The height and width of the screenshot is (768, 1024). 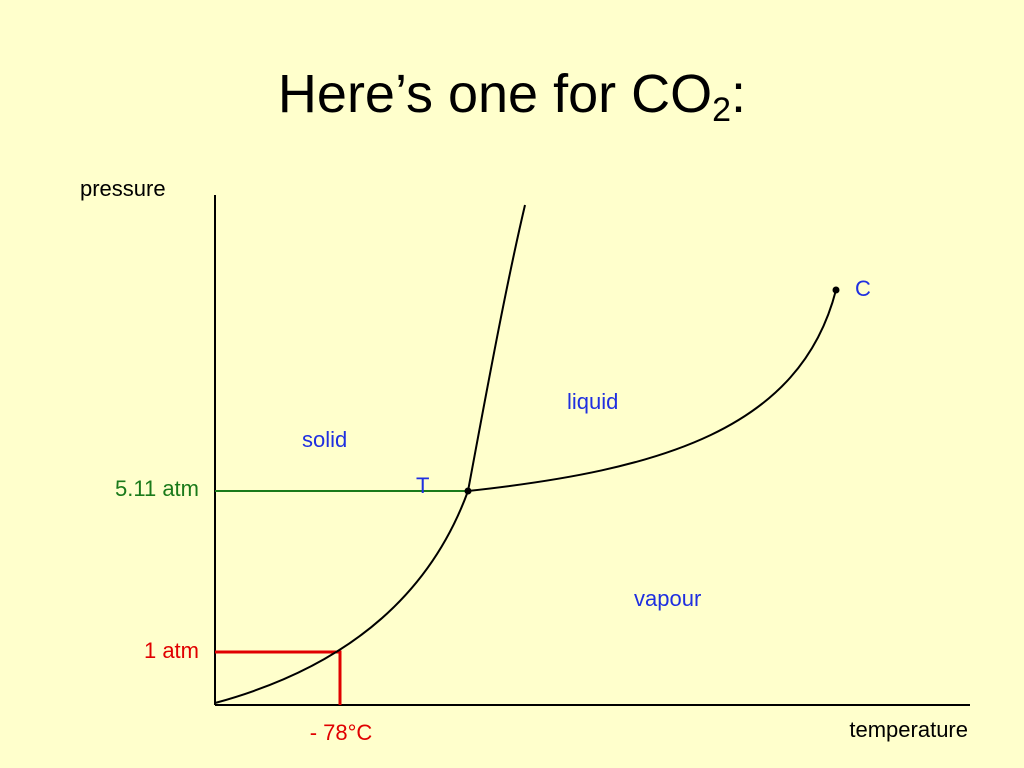 I want to click on title-subscript: 2, so click(x=721, y=110).